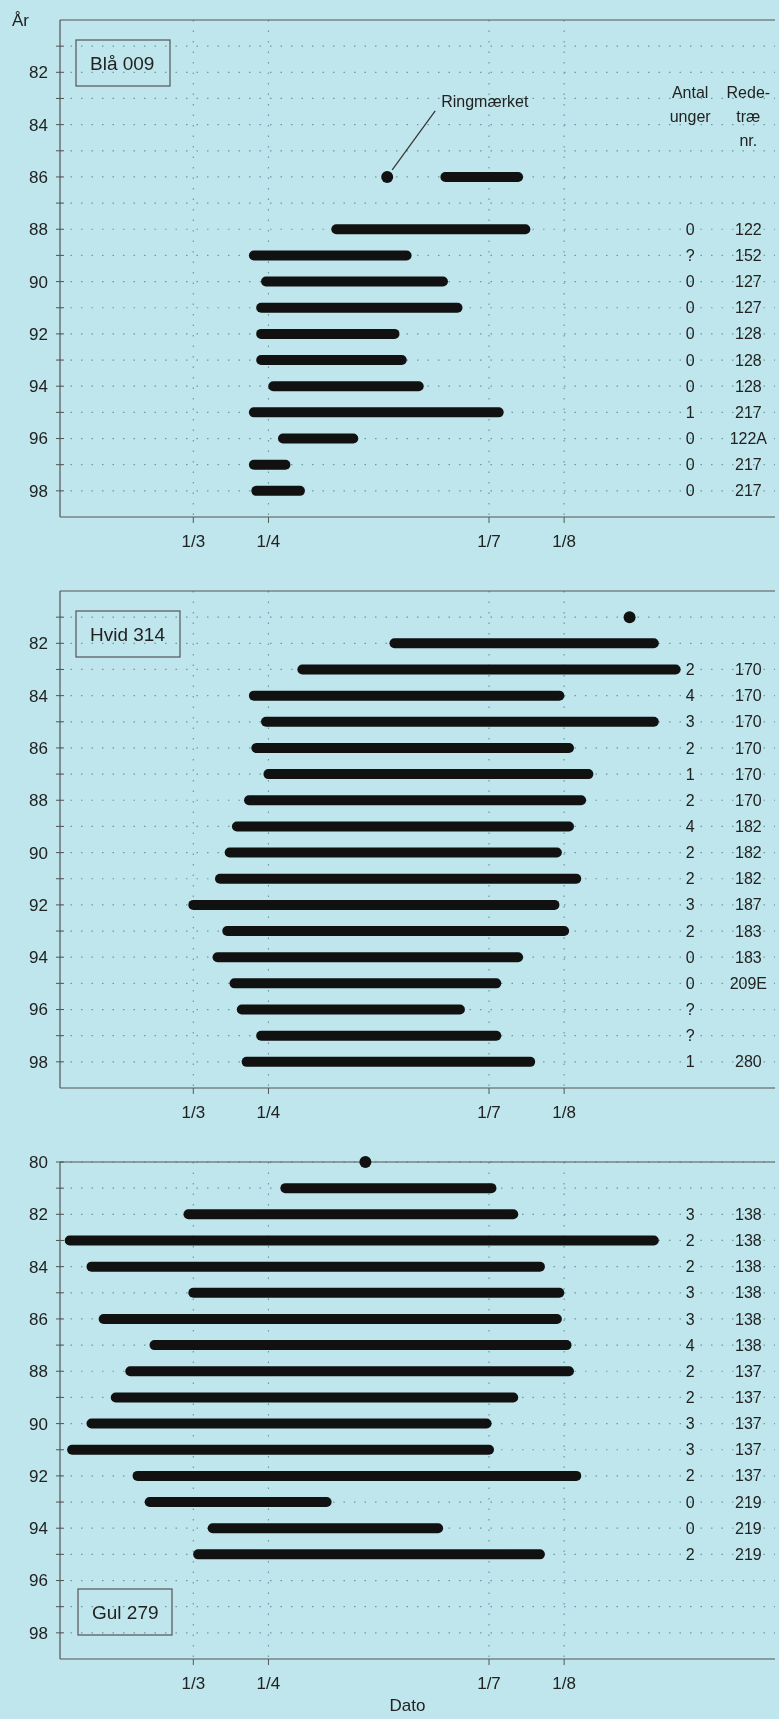  What do you see at coordinates (748, 117) in the screenshot?
I see `annotation: Rede- træ nr.` at bounding box center [748, 117].